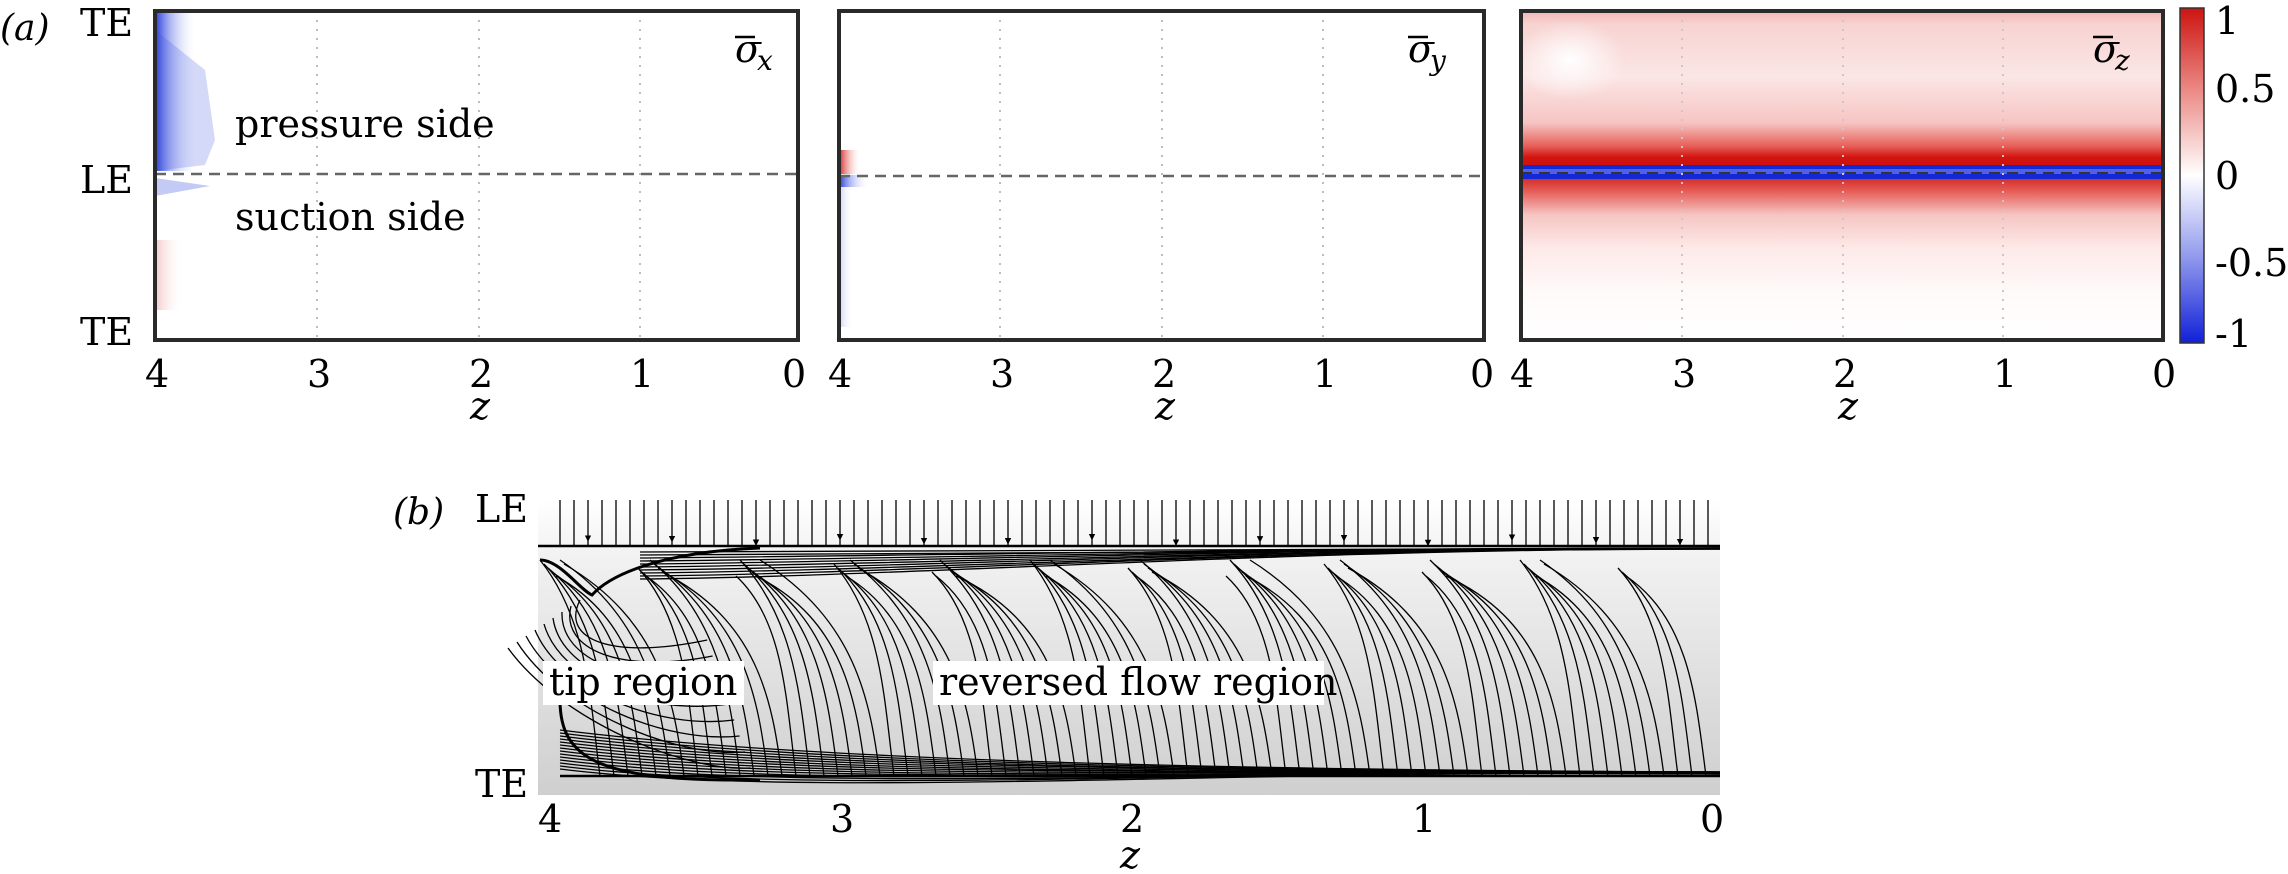  What do you see at coordinates (748, 49) in the screenshot?
I see `sigma-x-symbol: σ` at bounding box center [748, 49].